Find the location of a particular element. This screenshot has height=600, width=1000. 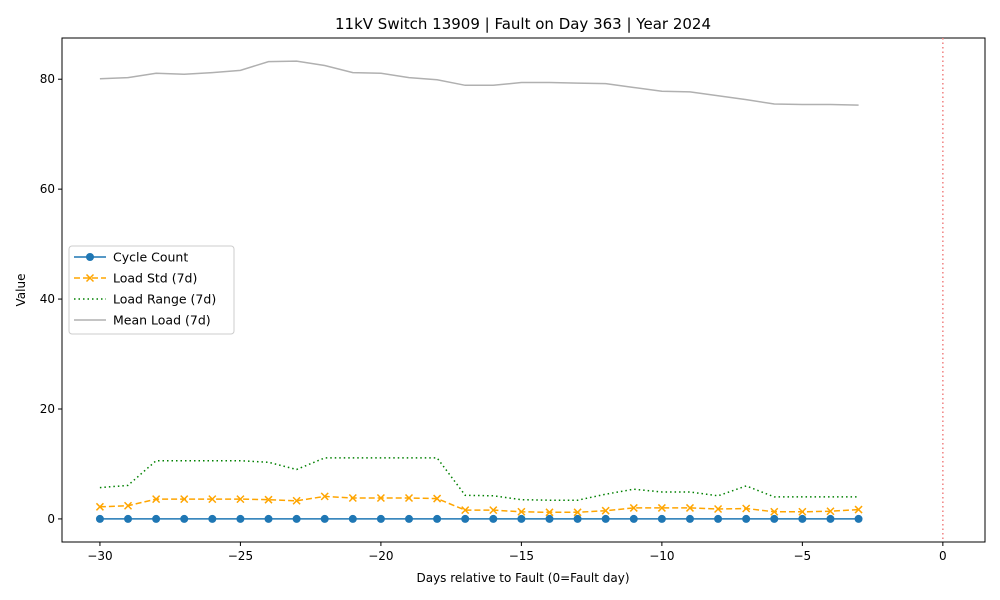

legend-label: Load Range (7d) is located at coordinates (164, 299).